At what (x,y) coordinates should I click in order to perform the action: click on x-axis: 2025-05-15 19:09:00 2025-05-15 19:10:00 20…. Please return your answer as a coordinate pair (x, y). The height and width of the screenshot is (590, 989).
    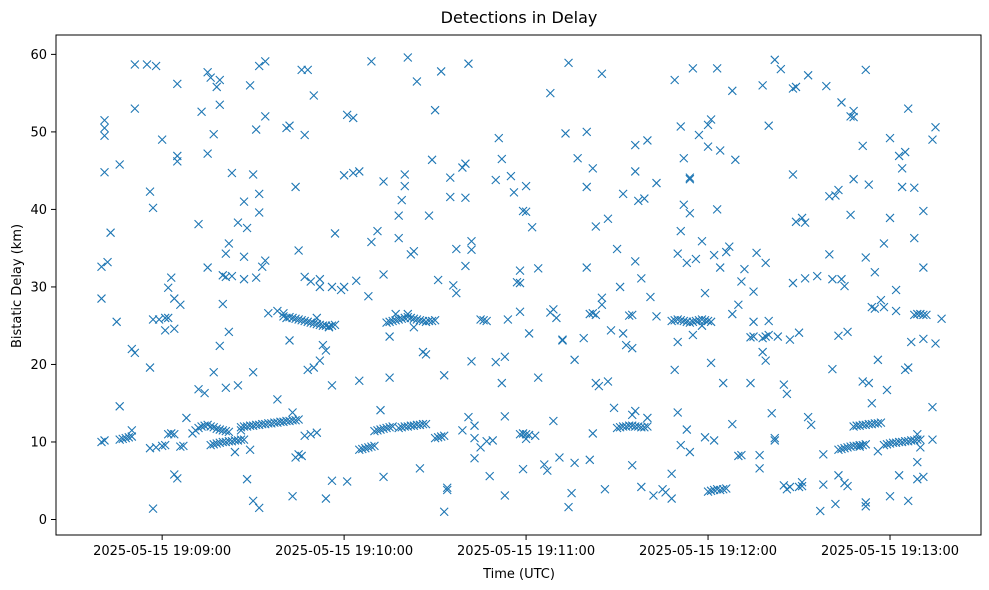
    Looking at the image, I should click on (526, 547).